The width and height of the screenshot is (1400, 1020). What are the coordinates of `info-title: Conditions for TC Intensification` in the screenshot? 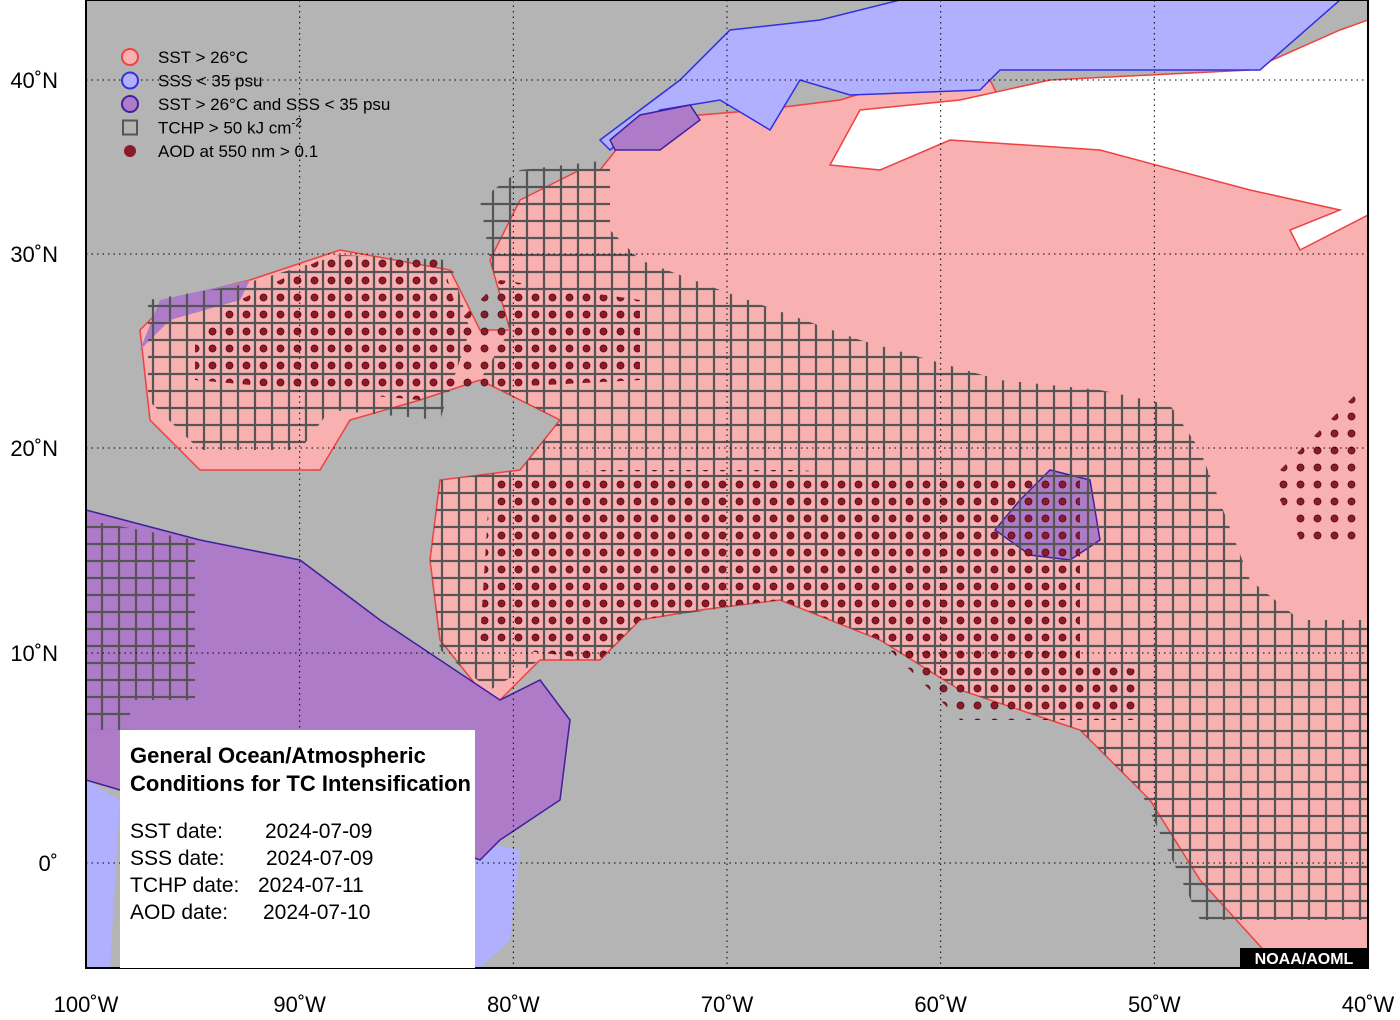 It's located at (300, 783).